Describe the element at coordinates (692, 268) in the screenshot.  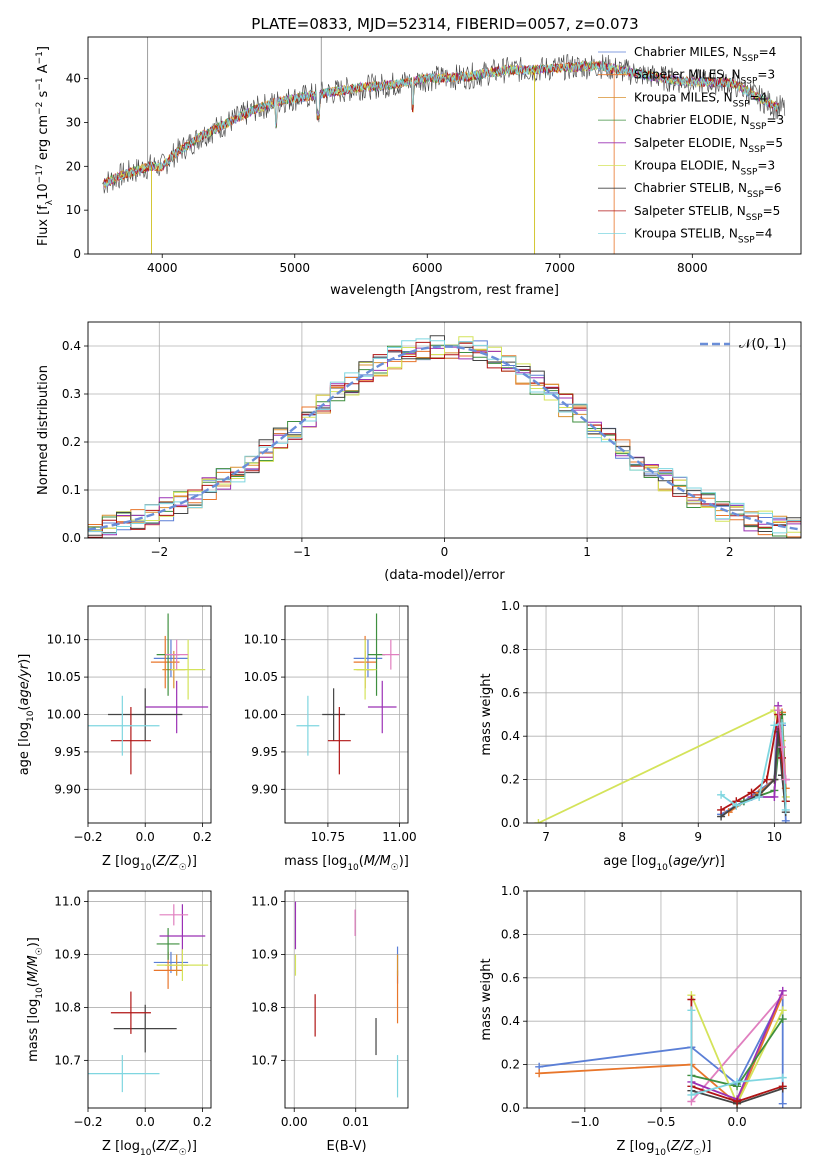
I see `x-tick-label: 8000` at that location.